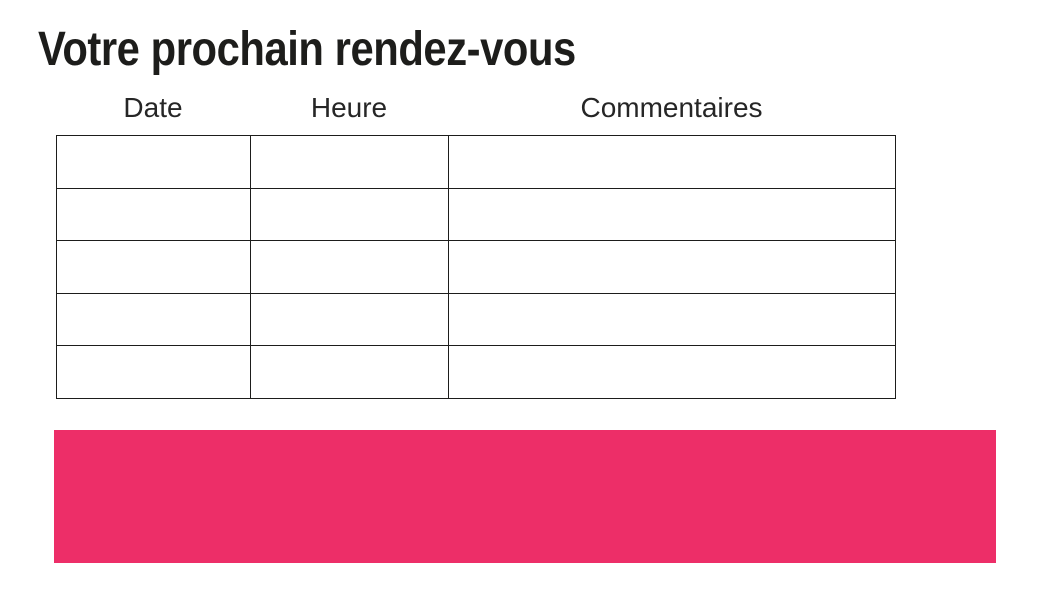 This screenshot has height=600, width=1050. Describe the element at coordinates (671, 107) in the screenshot. I see `column-header-commentaires: Commentaires` at that location.